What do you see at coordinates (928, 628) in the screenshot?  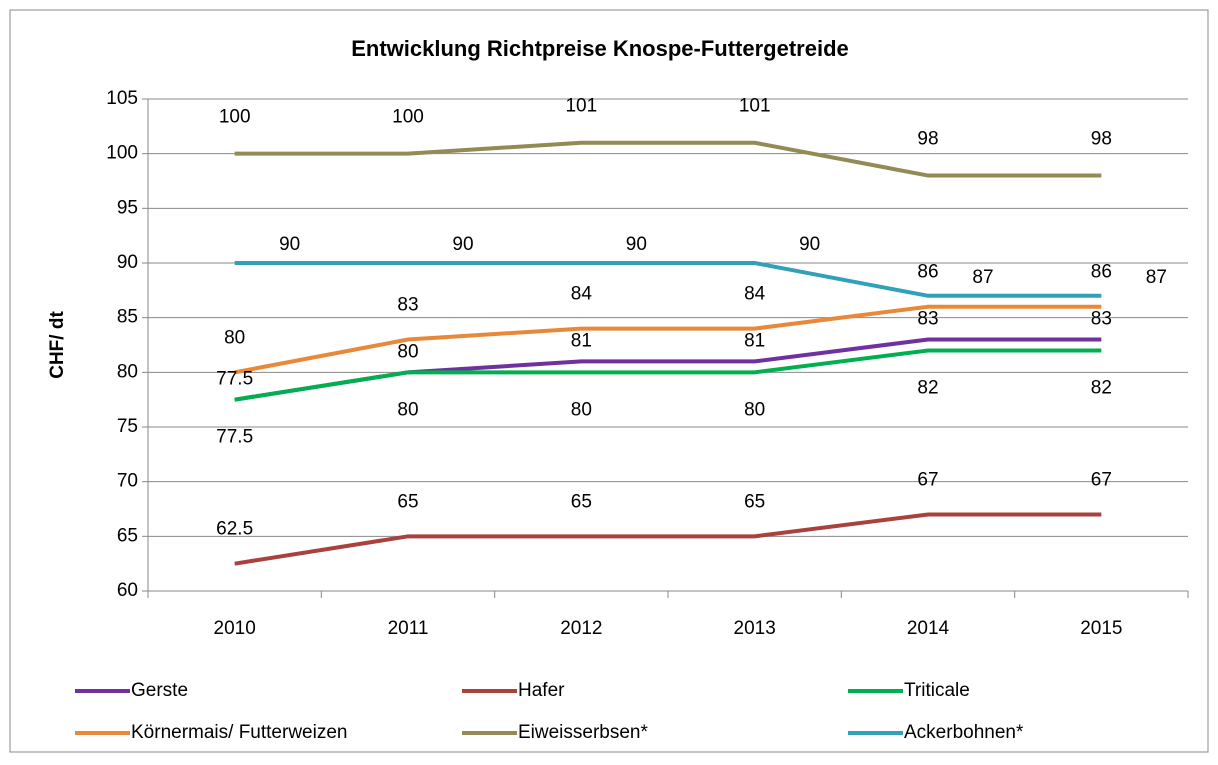 I see `x-tick-label: 2014` at bounding box center [928, 628].